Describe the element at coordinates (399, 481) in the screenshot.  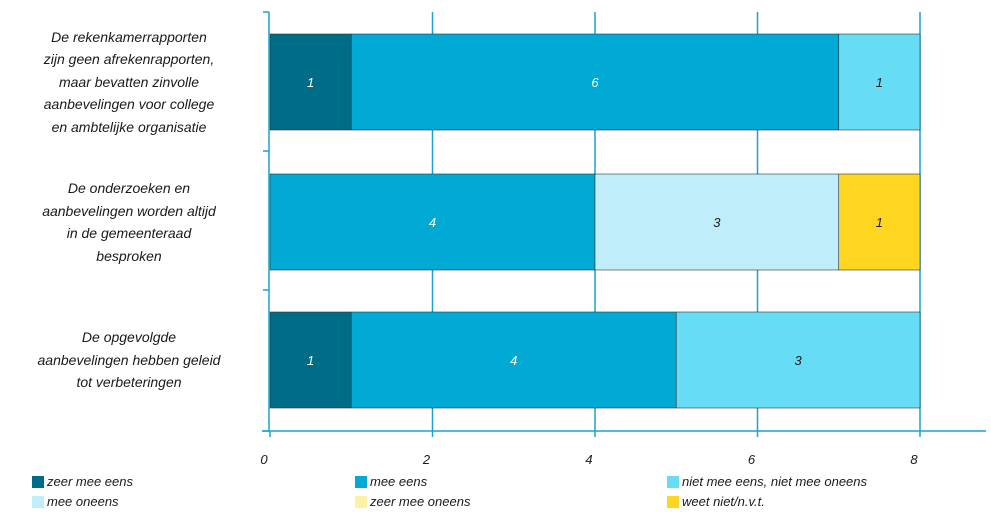
I see `legend-label: mee eens` at that location.